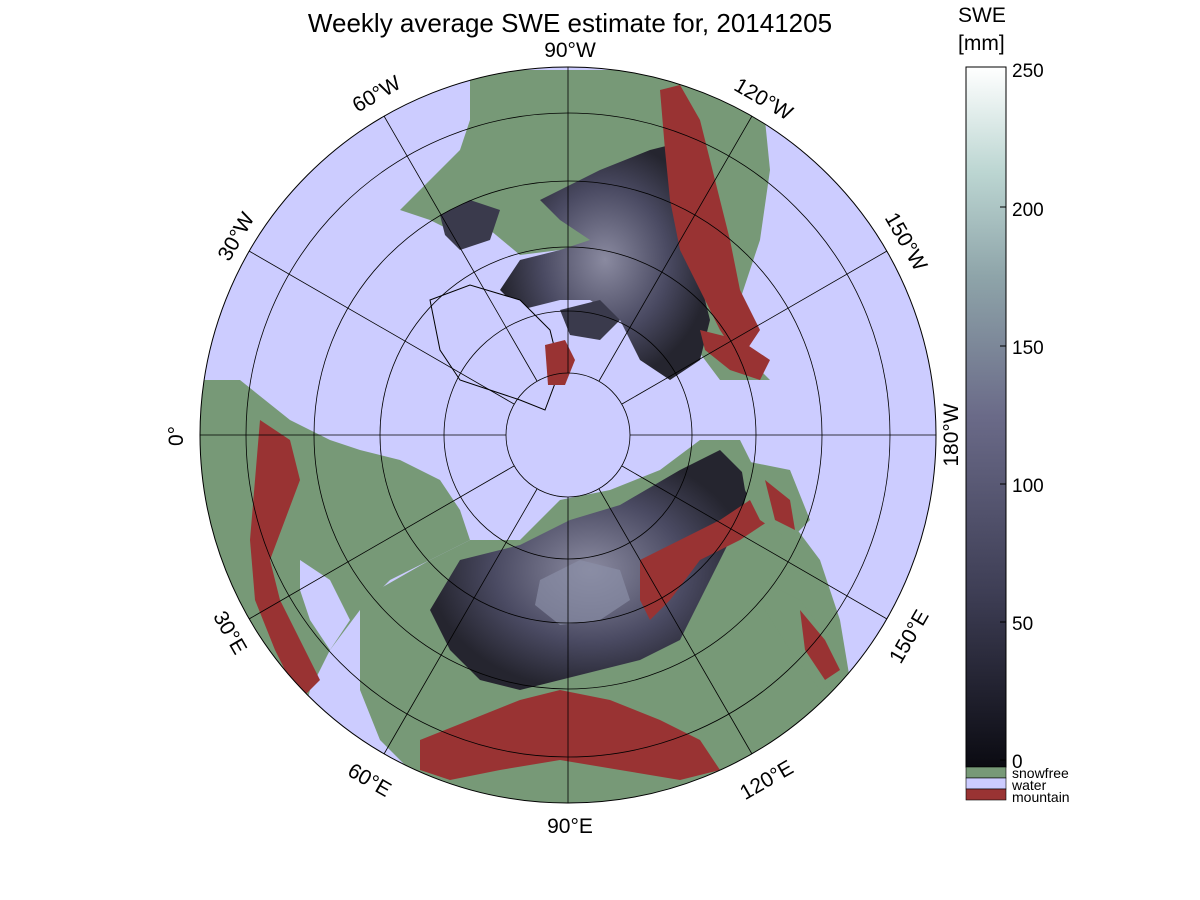  Describe the element at coordinates (381, 327) in the screenshot. I see `meridian-30W` at that location.